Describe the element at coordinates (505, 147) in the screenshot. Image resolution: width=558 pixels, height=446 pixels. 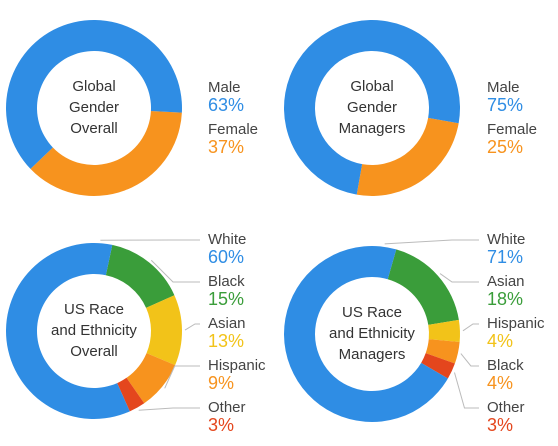
I see `value-label: 25%` at that location.